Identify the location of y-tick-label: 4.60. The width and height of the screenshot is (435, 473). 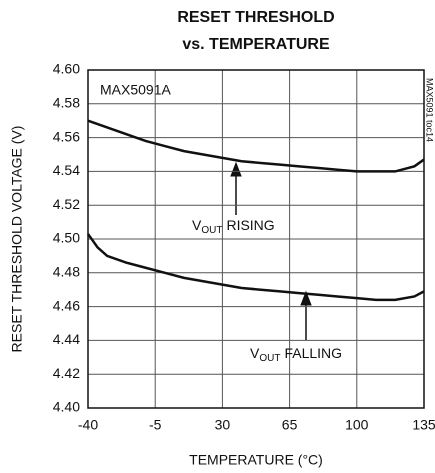
(66, 69).